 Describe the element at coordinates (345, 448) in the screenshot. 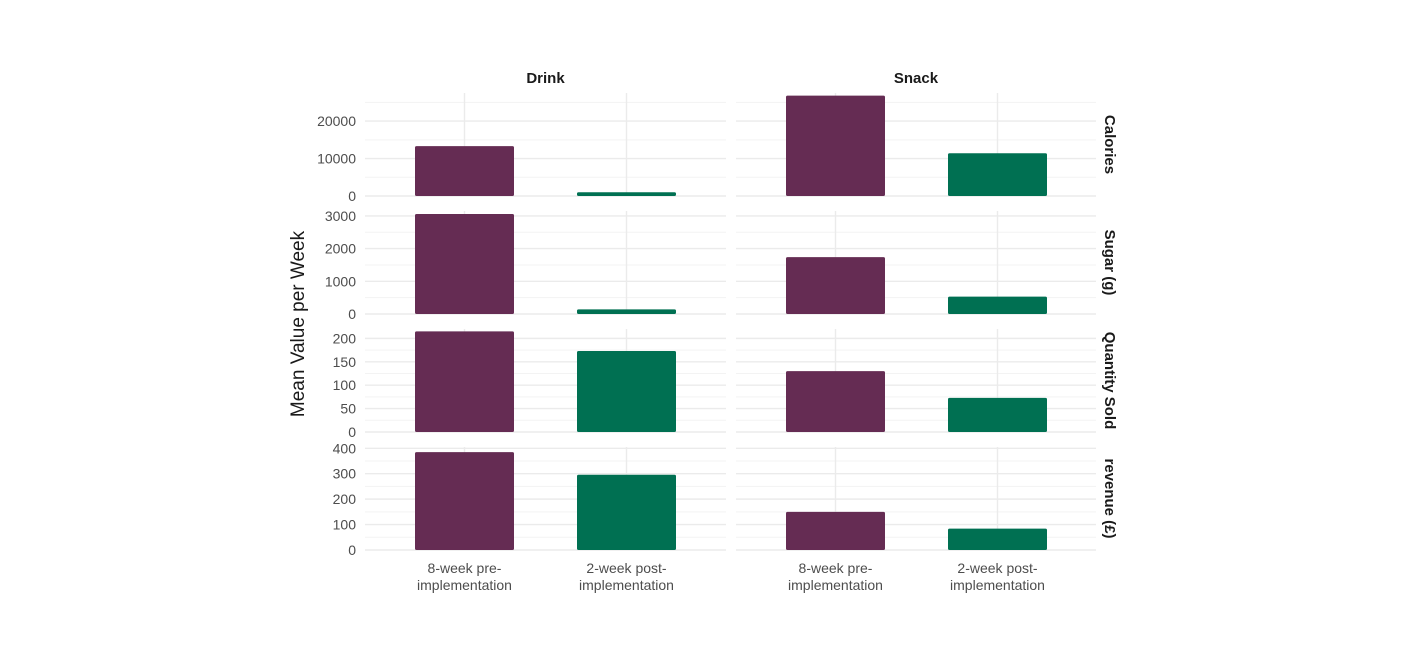

I see `y-tick-label: 400` at that location.